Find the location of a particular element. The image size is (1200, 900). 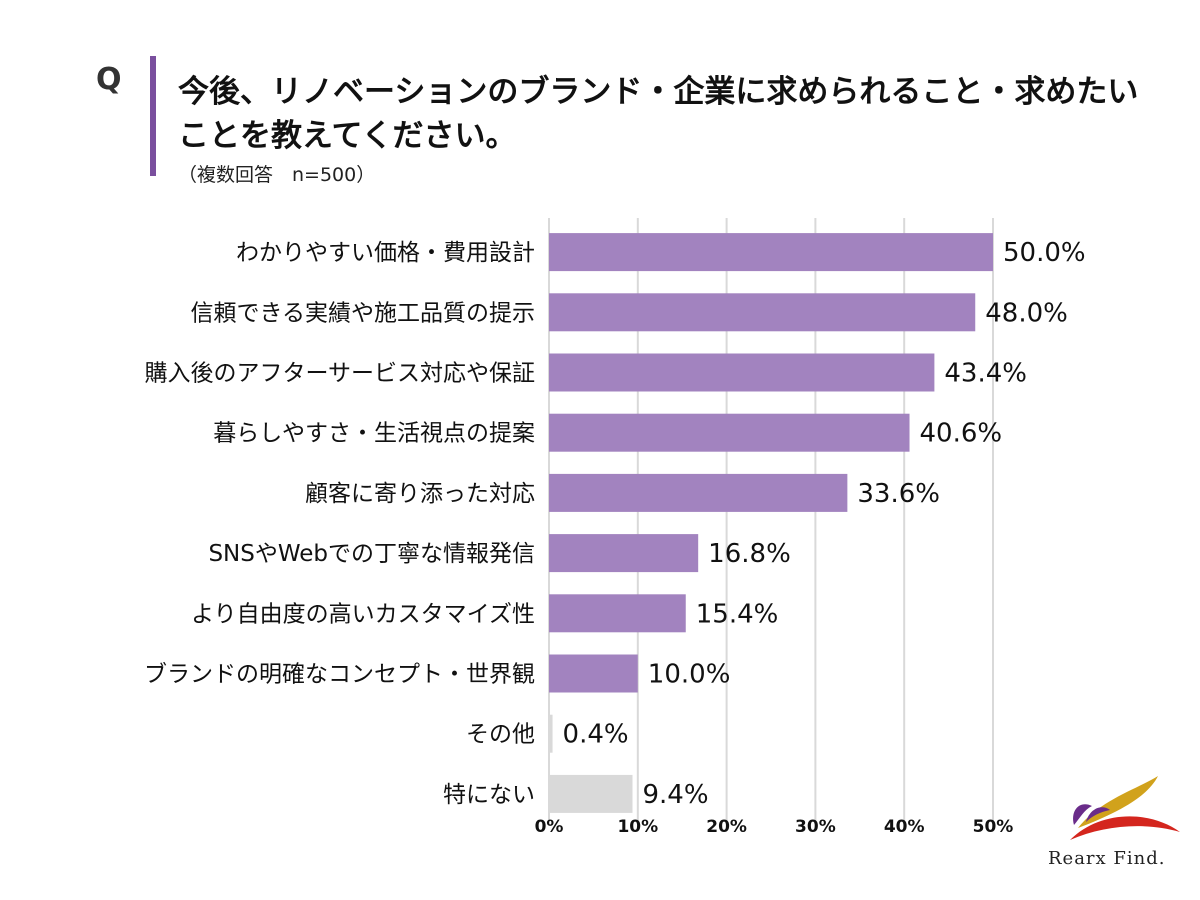

x-tick-label: 0% is located at coordinates (549, 827).